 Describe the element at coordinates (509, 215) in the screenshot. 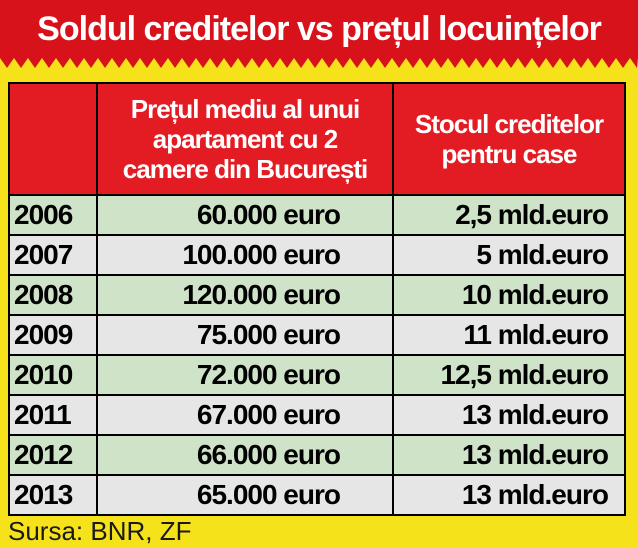

I see `stock-cell: 2,5 mld.euro` at that location.